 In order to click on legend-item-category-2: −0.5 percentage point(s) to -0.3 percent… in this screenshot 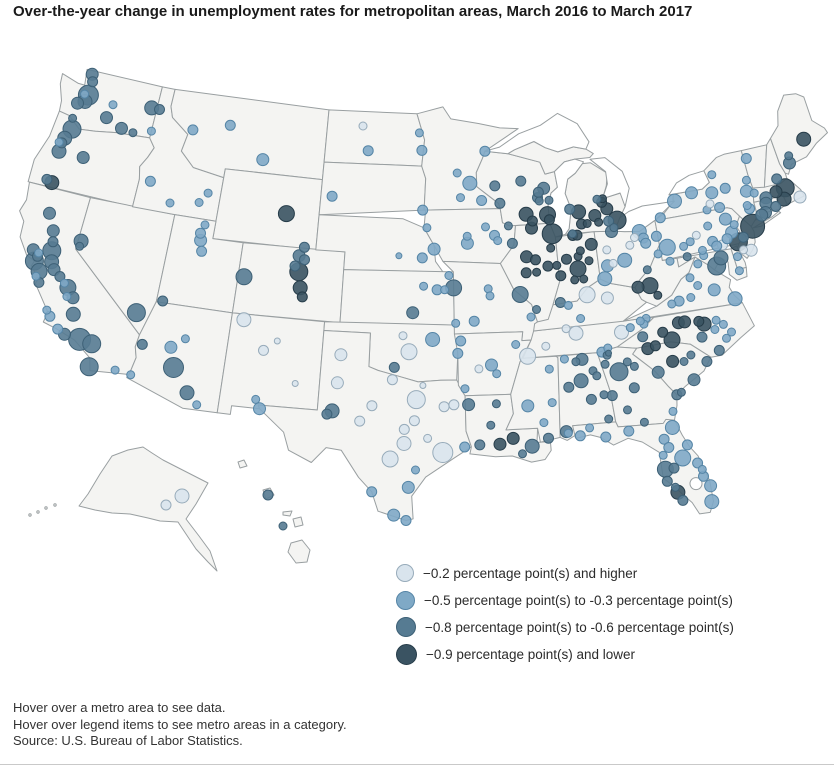, I will do `click(565, 600)`.